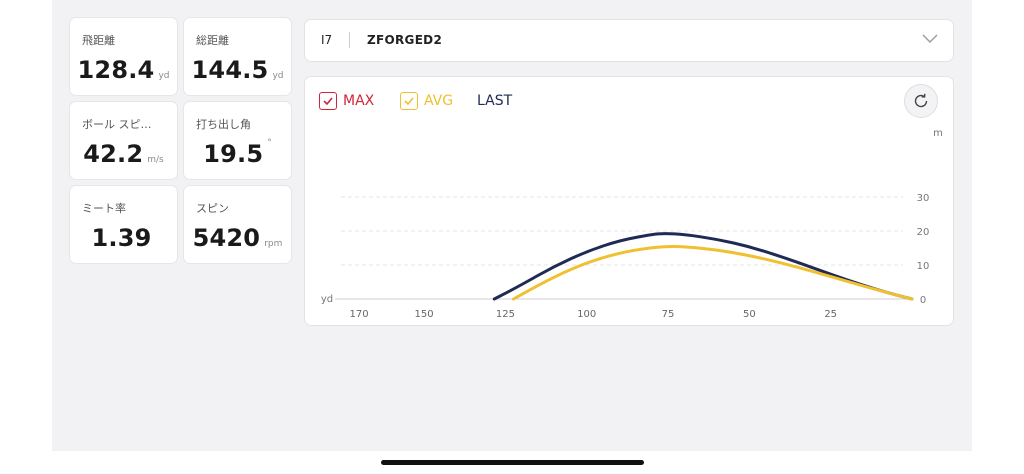 This screenshot has height=474, width=1024. Describe the element at coordinates (349, 40) in the screenshot. I see `divider` at that location.